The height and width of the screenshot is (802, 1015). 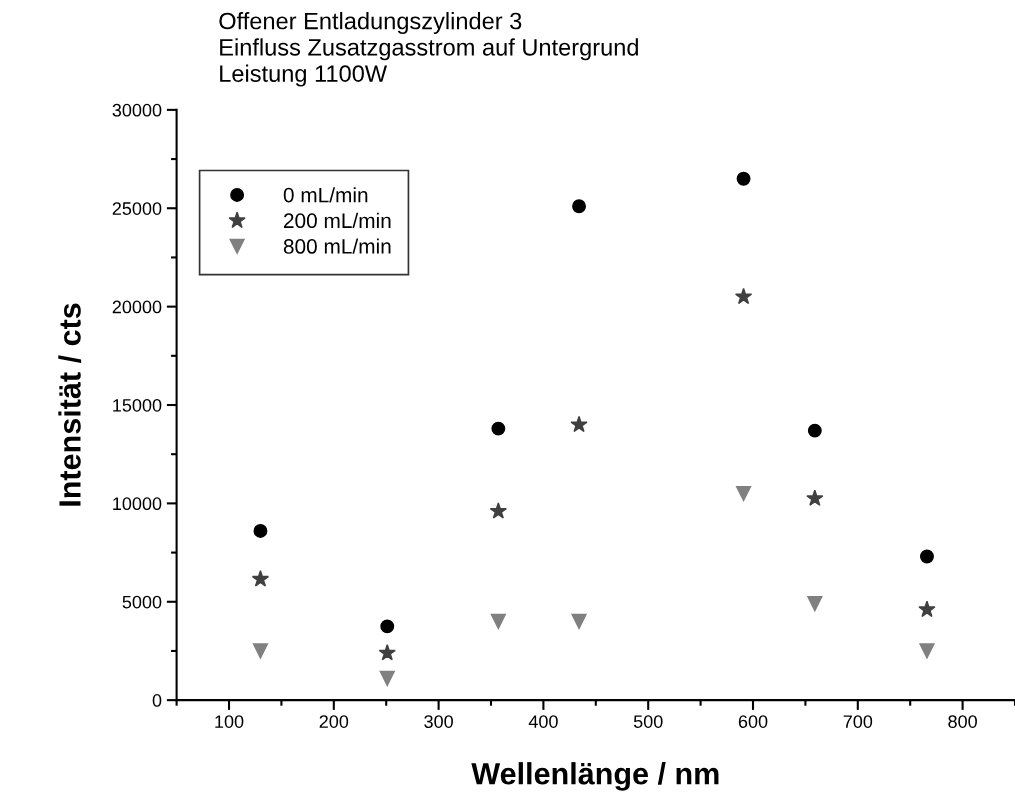 What do you see at coordinates (543, 721) in the screenshot?
I see `x-tick-label: 400` at bounding box center [543, 721].